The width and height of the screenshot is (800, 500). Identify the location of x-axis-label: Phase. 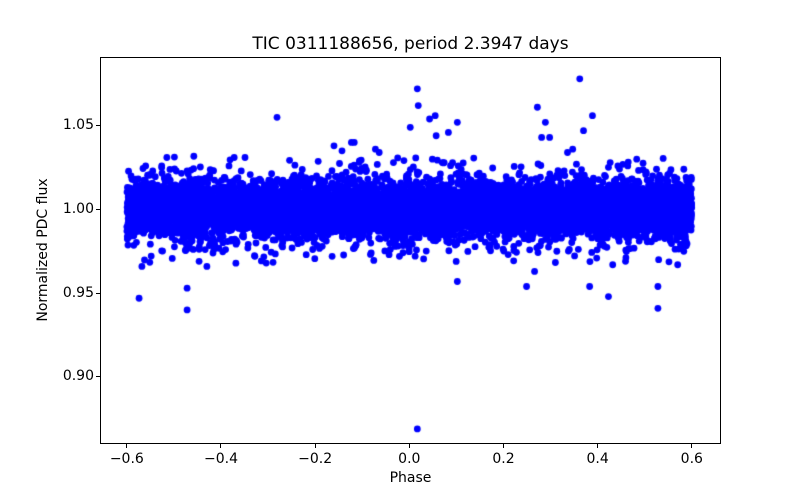
(410, 478).